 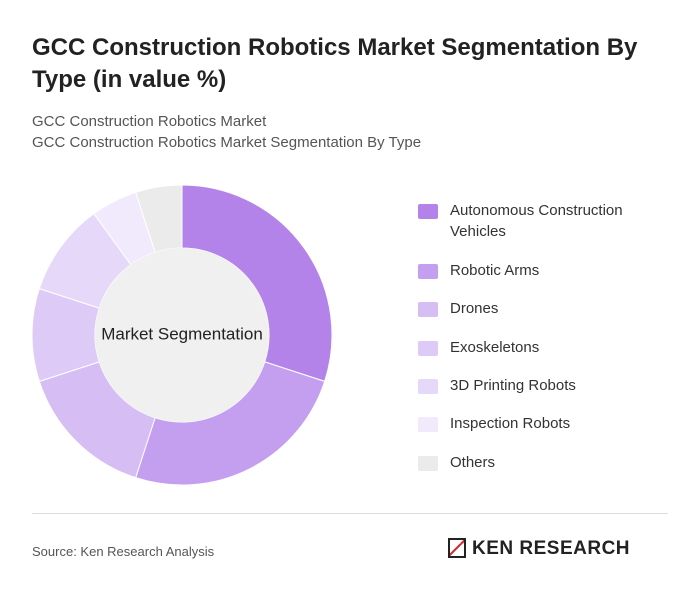 What do you see at coordinates (495, 270) in the screenshot?
I see `legend-label: Robotic Arms` at bounding box center [495, 270].